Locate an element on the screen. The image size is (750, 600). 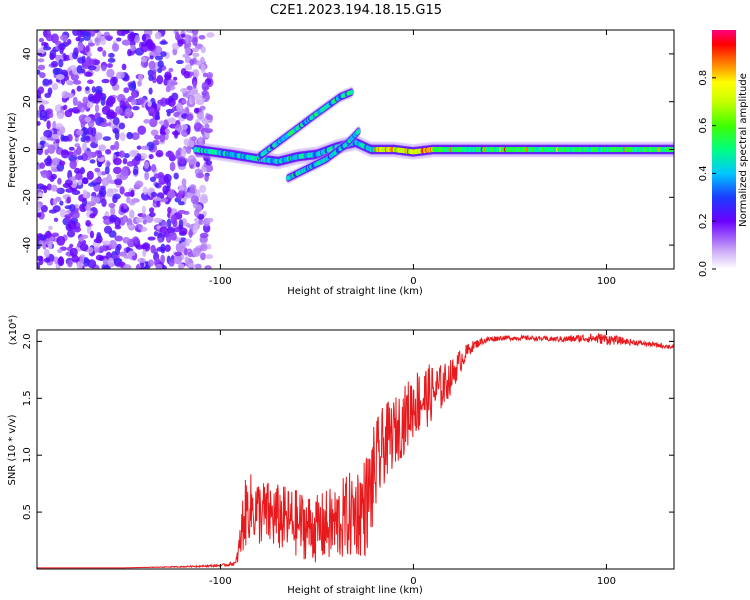
figure-title: C2E1.2023.194.18.15.G15 is located at coordinates (356, 10).